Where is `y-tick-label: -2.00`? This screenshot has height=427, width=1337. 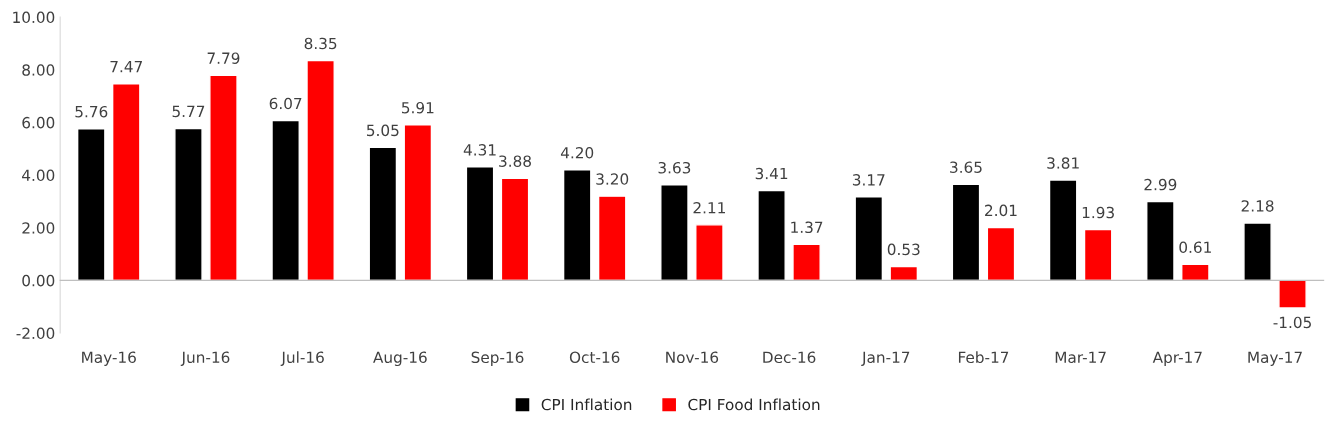 y-tick-label: -2.00 is located at coordinates (35, 333).